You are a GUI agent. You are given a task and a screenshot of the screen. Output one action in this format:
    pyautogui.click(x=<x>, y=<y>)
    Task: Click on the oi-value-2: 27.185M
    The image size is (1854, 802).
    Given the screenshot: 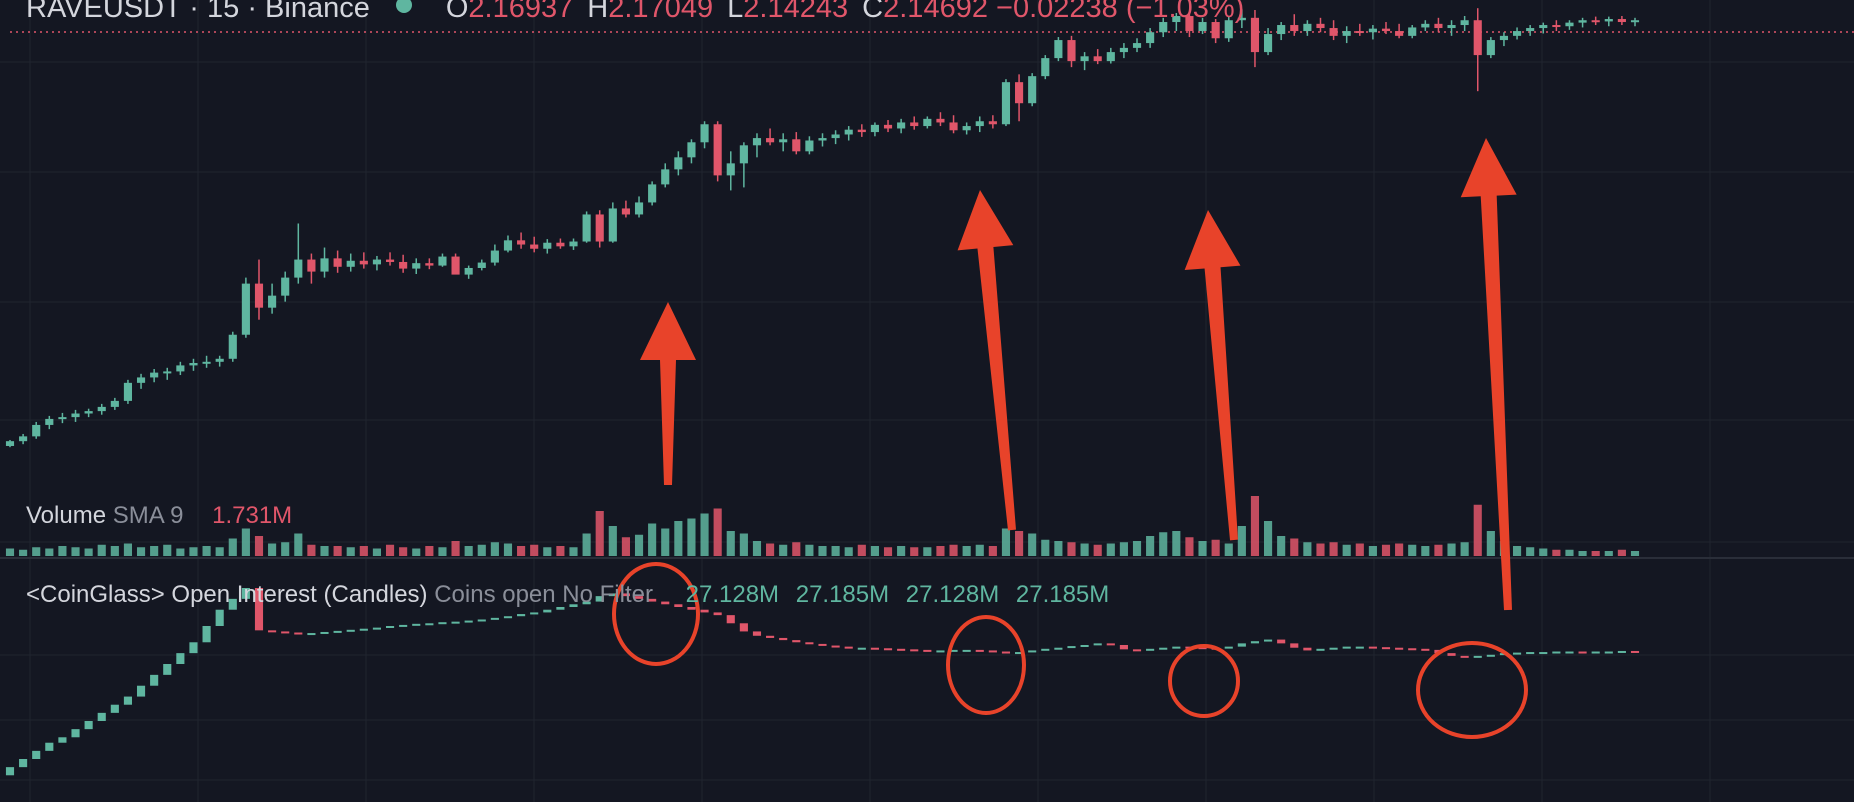 What is the action you would take?
    pyautogui.click(x=842, y=594)
    